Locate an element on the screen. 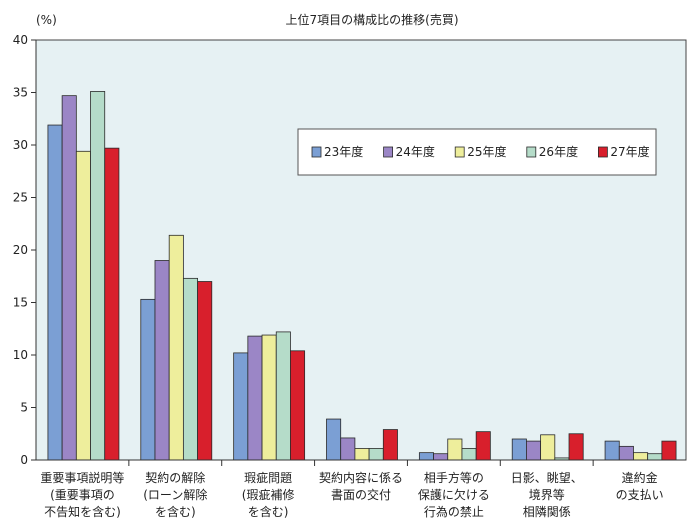 This screenshot has height=524, width=700. legend-label: 26年度 is located at coordinates (558, 151).